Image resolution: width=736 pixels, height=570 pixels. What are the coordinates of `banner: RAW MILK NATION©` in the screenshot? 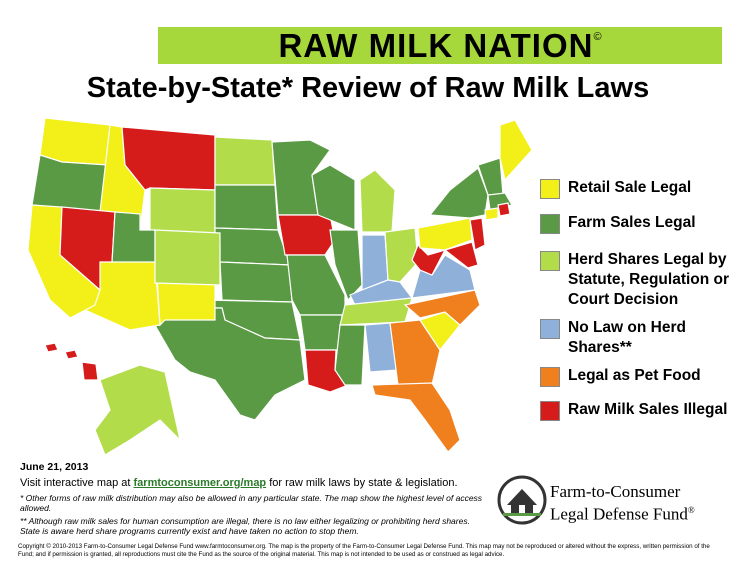 It's located at (440, 45).